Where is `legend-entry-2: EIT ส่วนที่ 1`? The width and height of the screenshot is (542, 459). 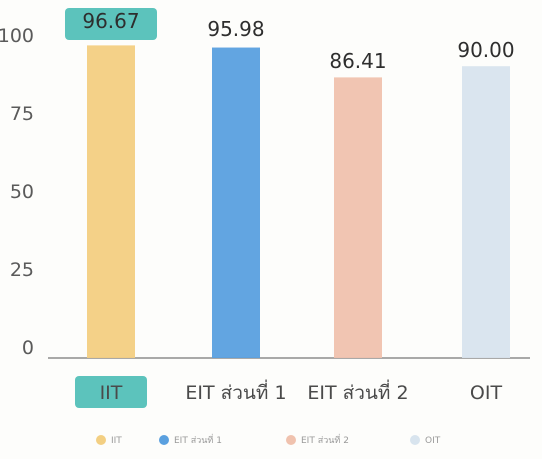 legend-entry-2: EIT ส่วนที่ 1 is located at coordinates (190, 439).